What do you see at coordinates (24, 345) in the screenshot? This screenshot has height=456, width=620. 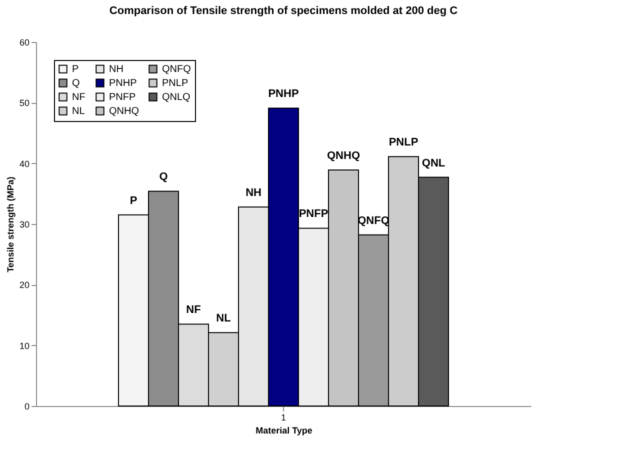 I see `y-tick-label: 10` at bounding box center [24, 345].